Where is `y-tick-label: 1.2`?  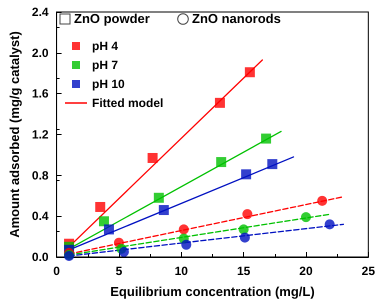
y-tick-label: 1.2 is located at coordinates (40, 135).